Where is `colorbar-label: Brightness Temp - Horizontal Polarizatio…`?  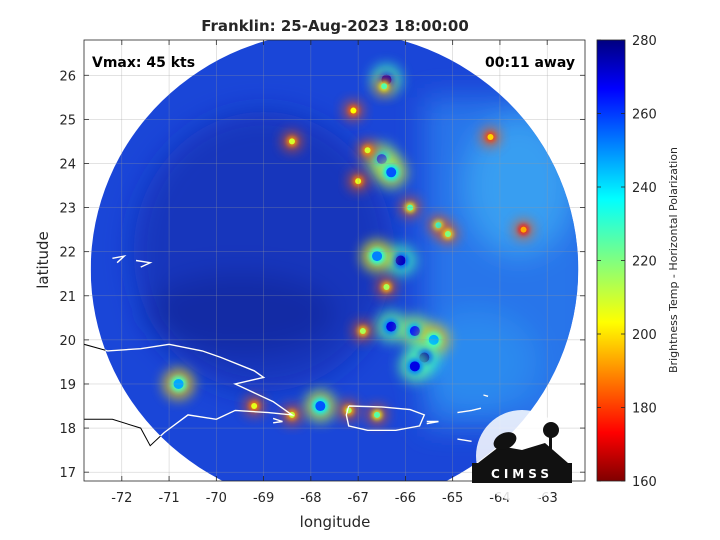 colorbar-label: Brightness Temp - Horizontal Polarizatio… is located at coordinates (673, 260).